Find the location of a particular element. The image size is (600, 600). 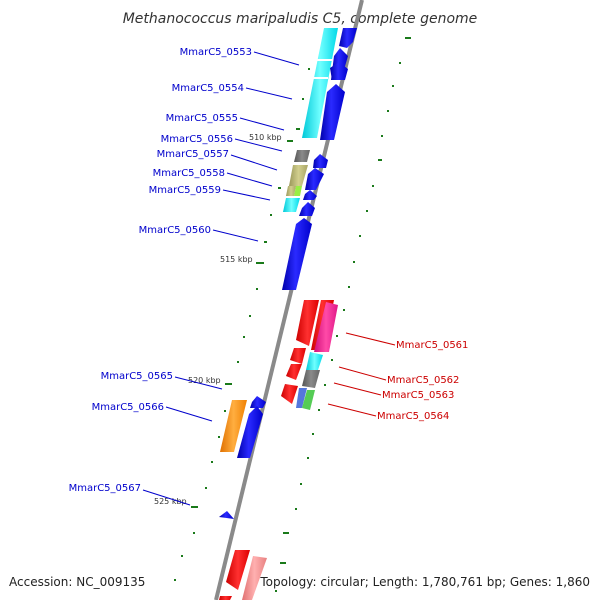

cds-0556-arrow is located at coordinates (320, 161).